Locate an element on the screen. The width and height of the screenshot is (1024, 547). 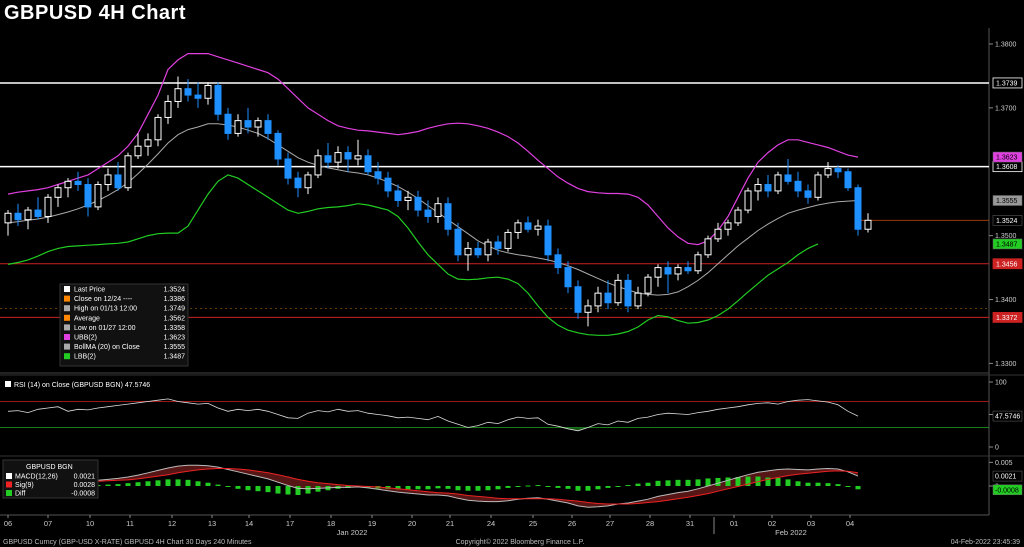
footer-center: Copyright© 2022 Bloomberg Finance L.P. is located at coordinates (520, 542).